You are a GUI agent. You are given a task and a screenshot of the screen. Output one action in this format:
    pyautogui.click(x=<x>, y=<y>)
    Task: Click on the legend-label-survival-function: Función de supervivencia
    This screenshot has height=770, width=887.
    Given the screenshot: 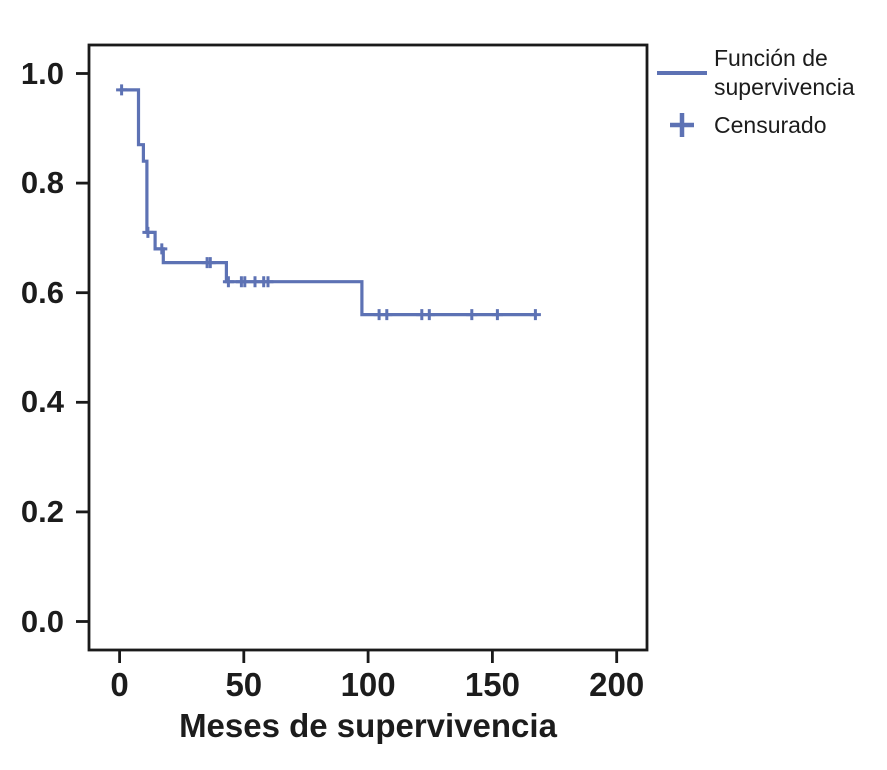 What is the action you would take?
    pyautogui.click(x=784, y=72)
    